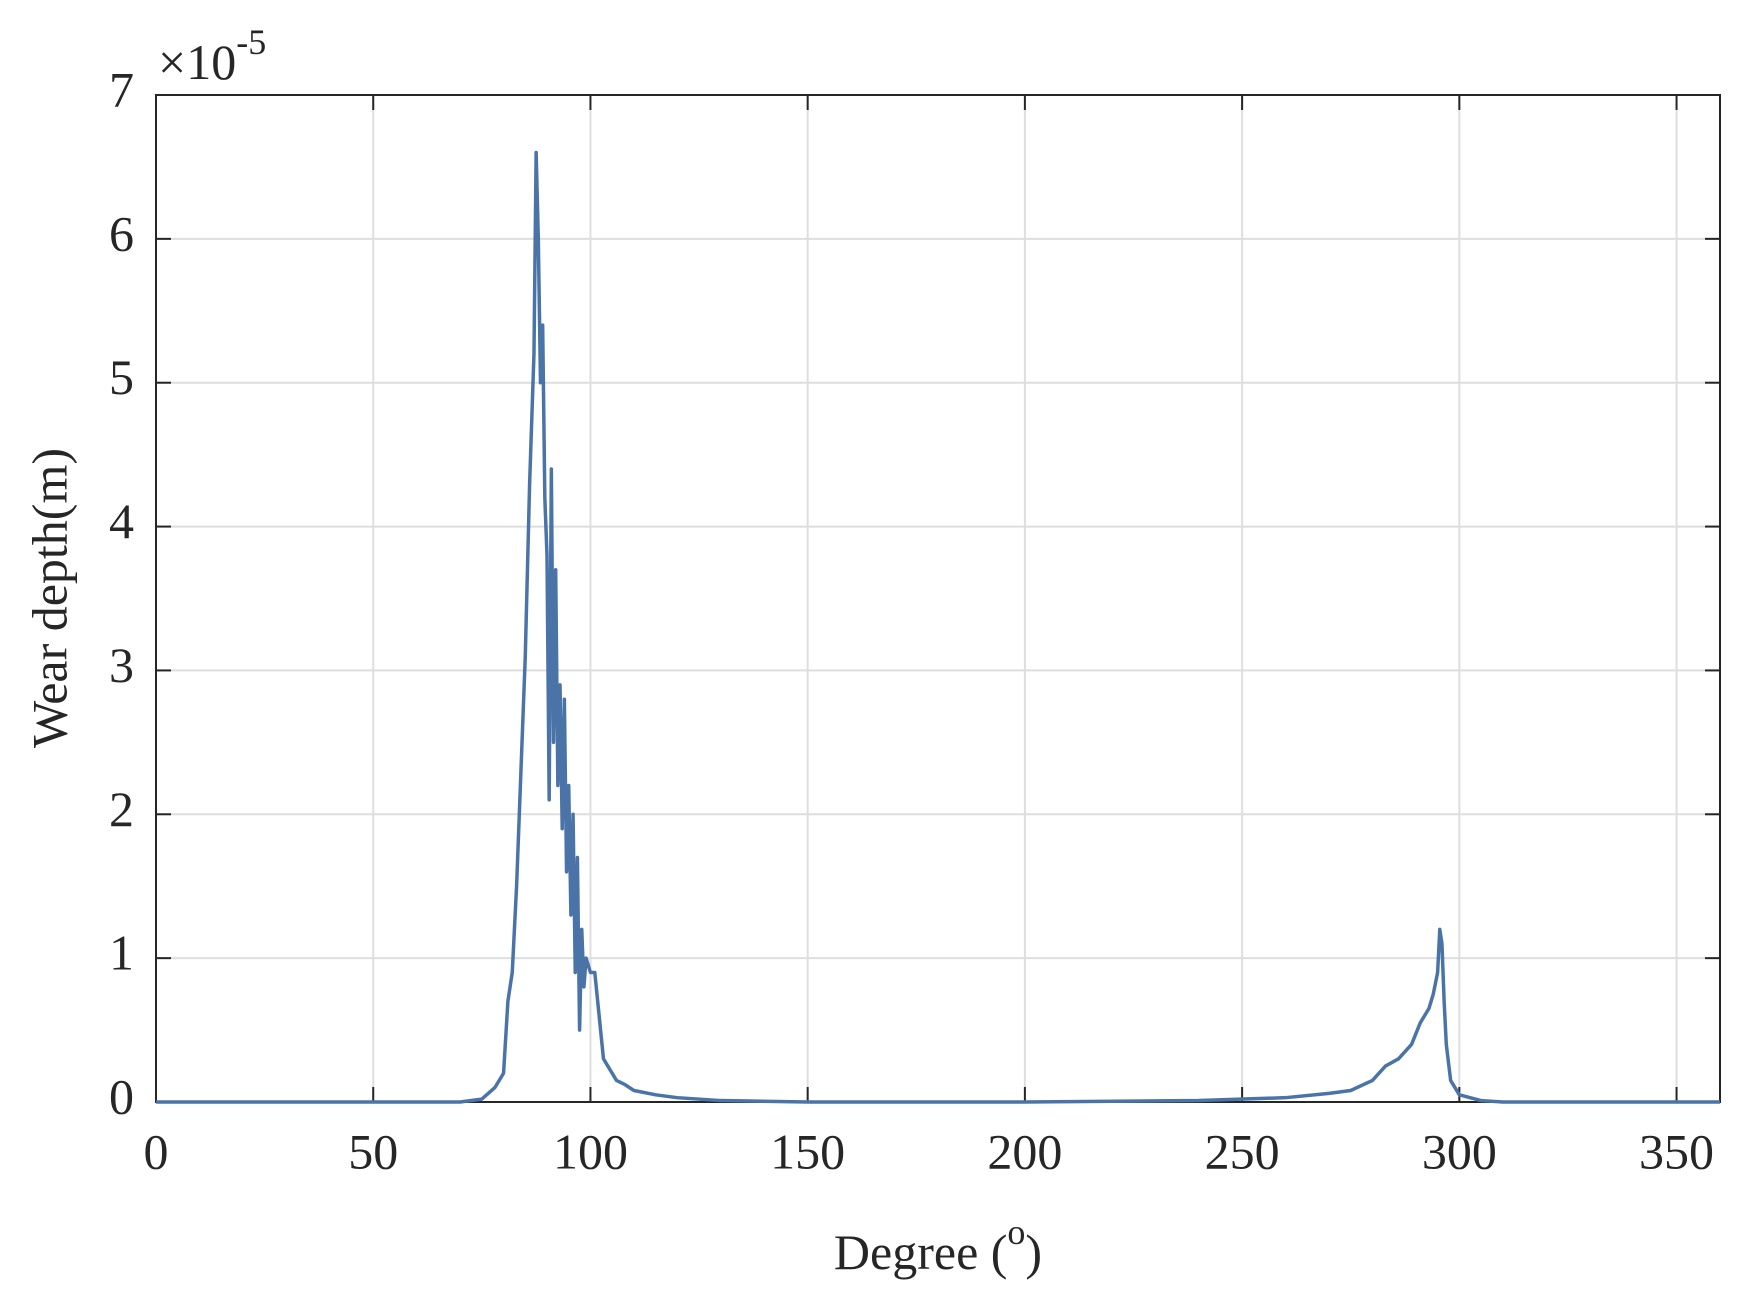 The width and height of the screenshot is (1742, 1314). I want to click on x-tick-label: 50, so click(373, 1151).